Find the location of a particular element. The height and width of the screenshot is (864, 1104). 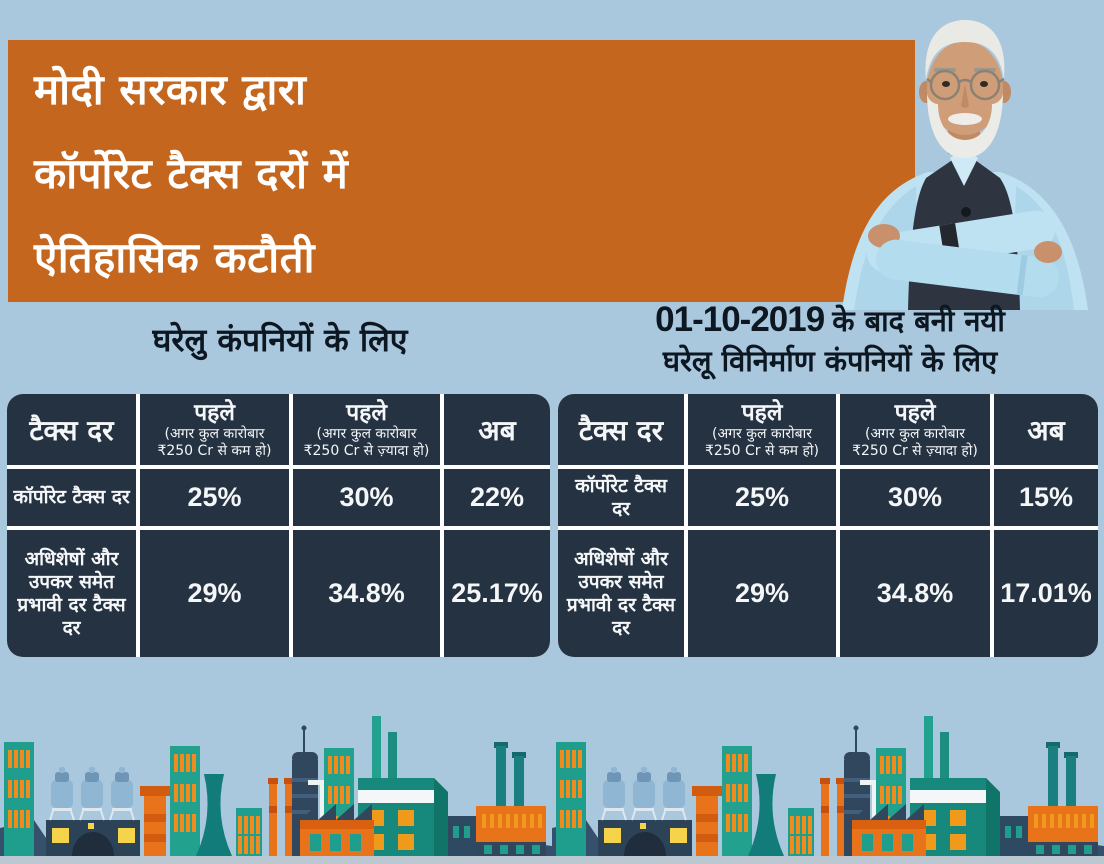

ground-strip is located at coordinates (552, 860).